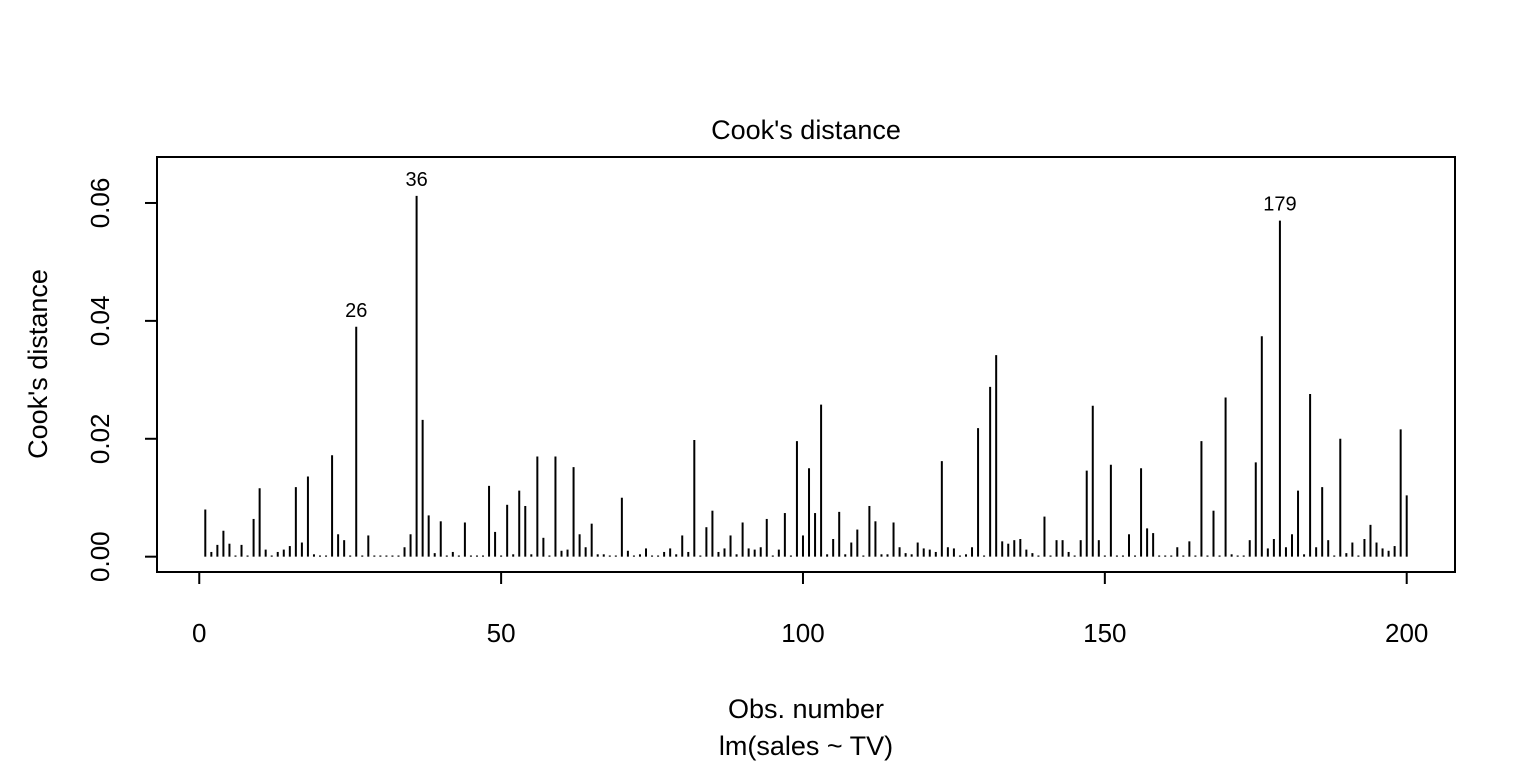  I want to click on point-labels: 26 36 179, so click(821, 245).